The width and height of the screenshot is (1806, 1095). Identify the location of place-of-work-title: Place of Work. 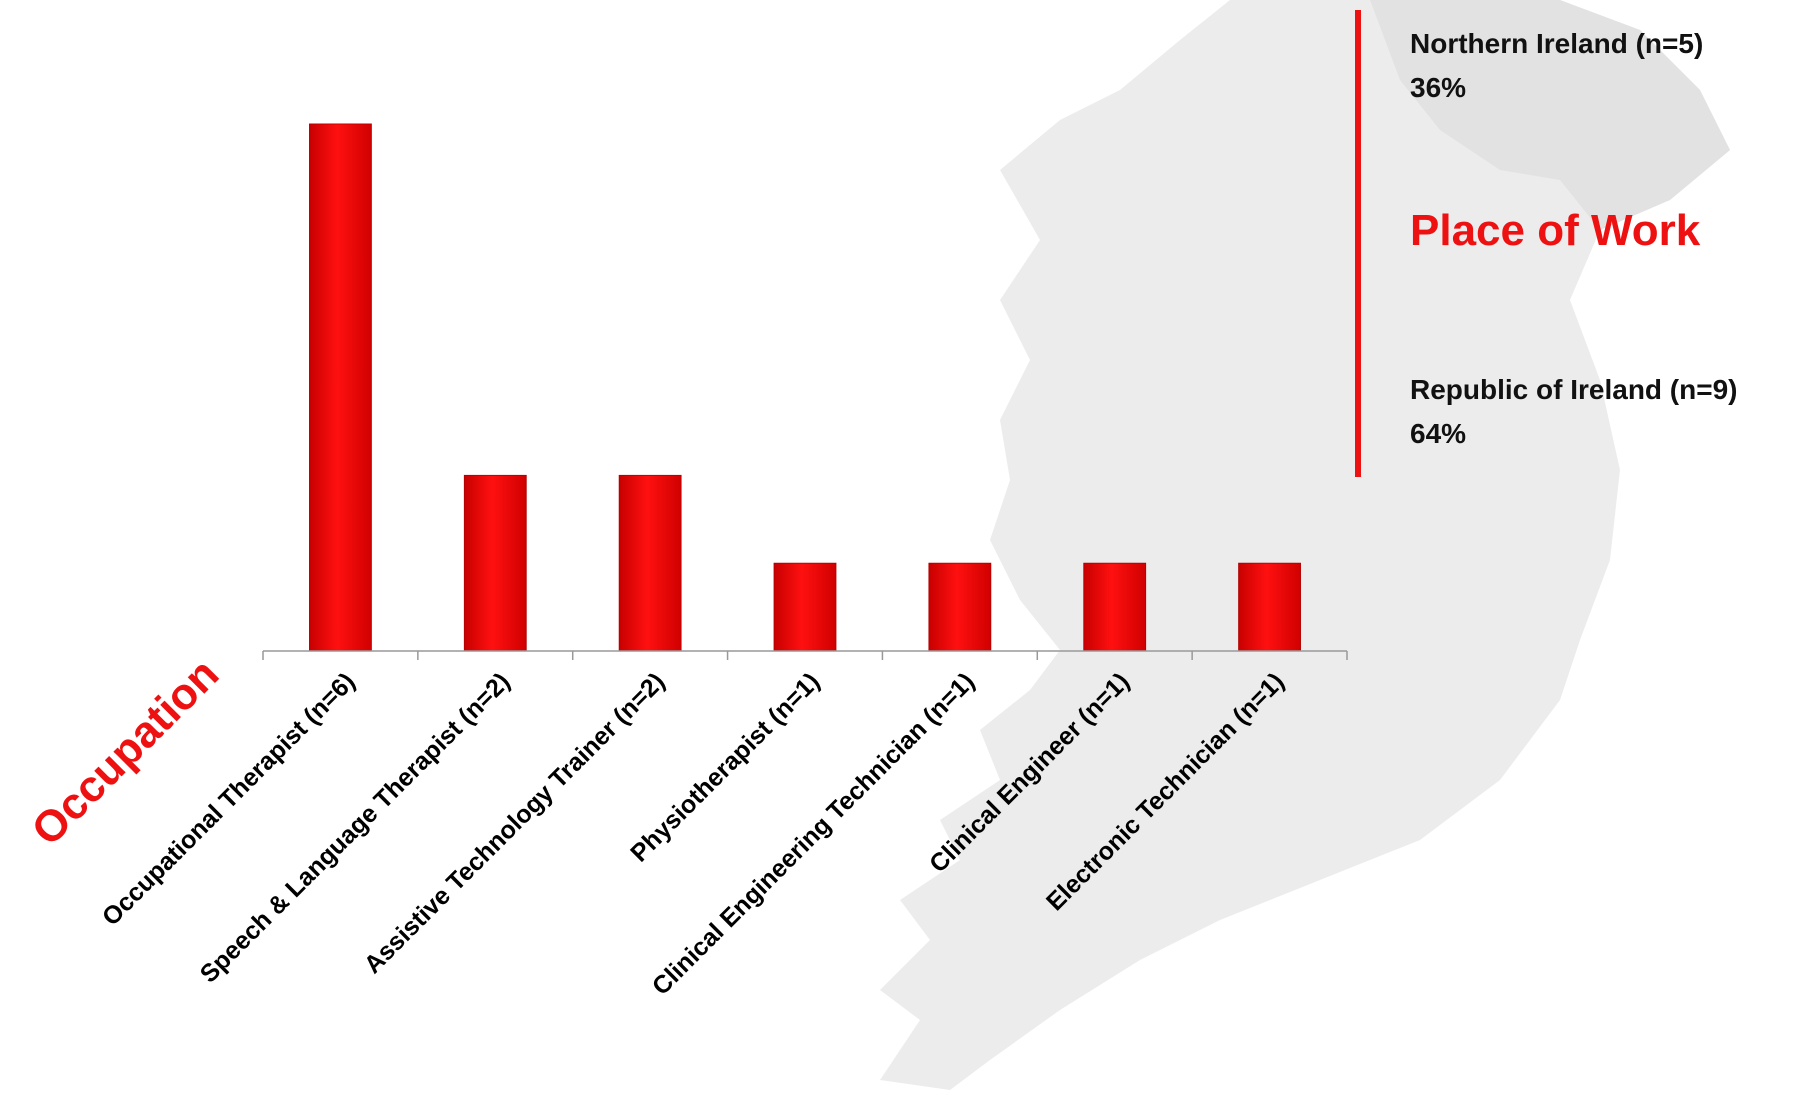
(1555, 230).